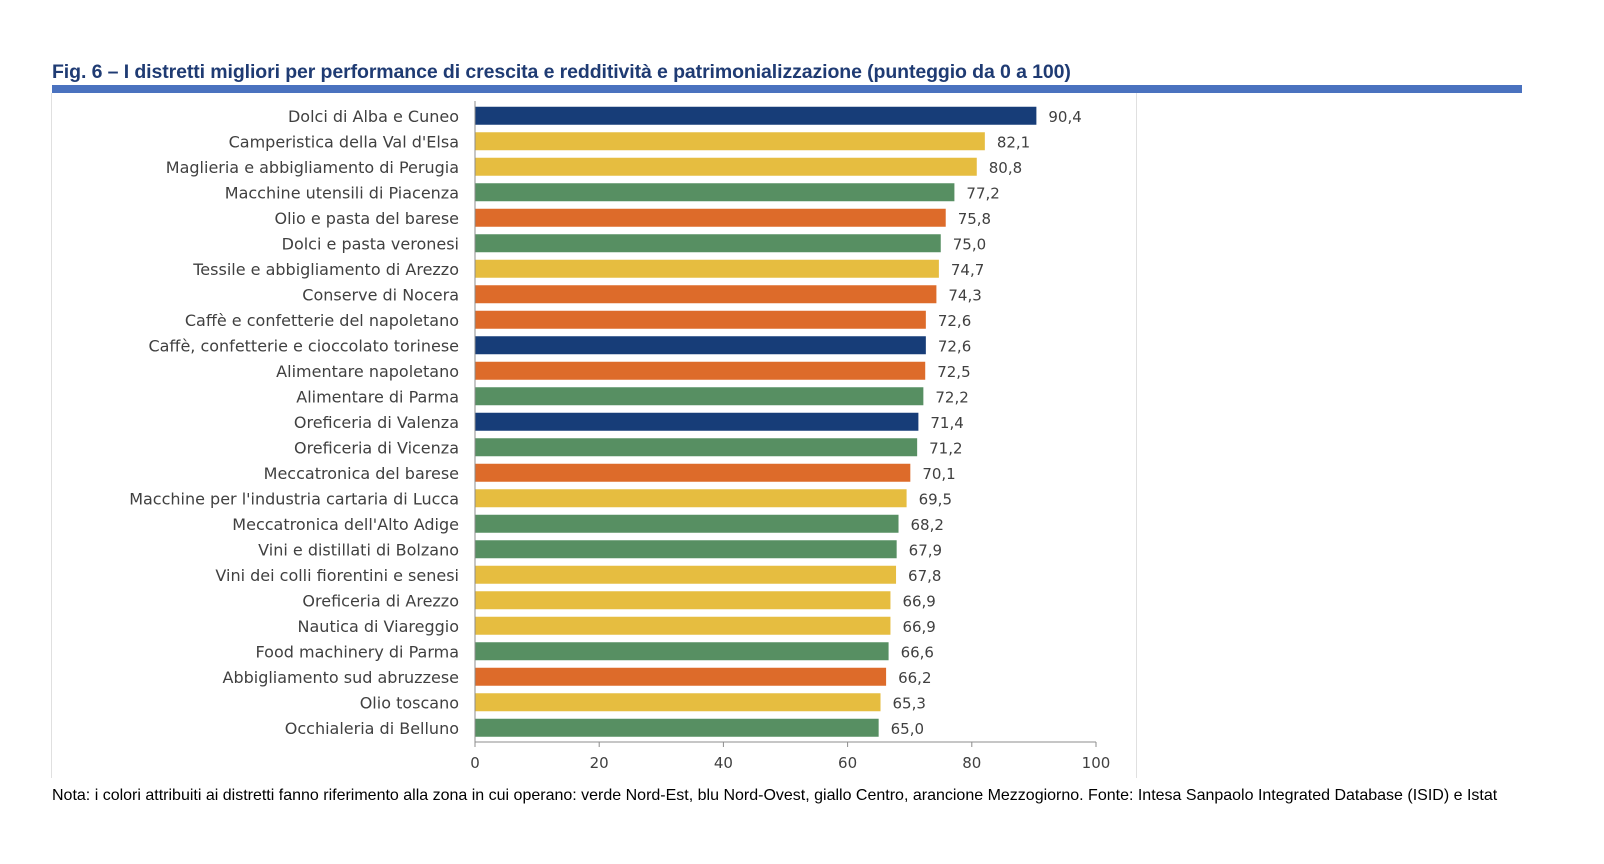 The height and width of the screenshot is (864, 1604). I want to click on category-label: Oreficeria di Arezzo, so click(380, 600).